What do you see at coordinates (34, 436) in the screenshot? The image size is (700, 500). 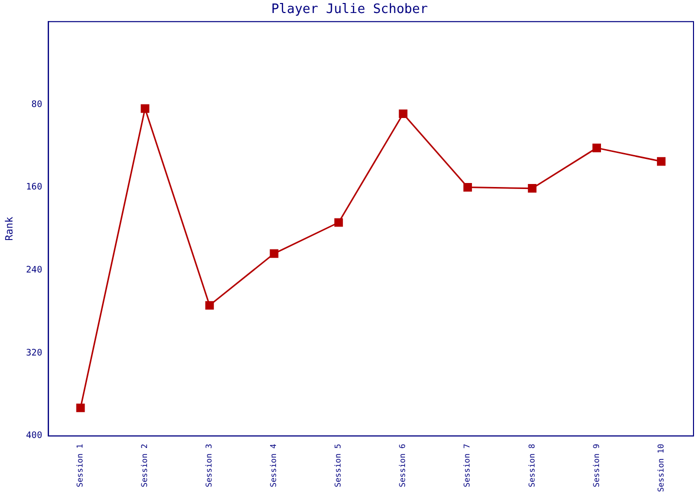 I see `y-tick-label: 400` at bounding box center [34, 436].